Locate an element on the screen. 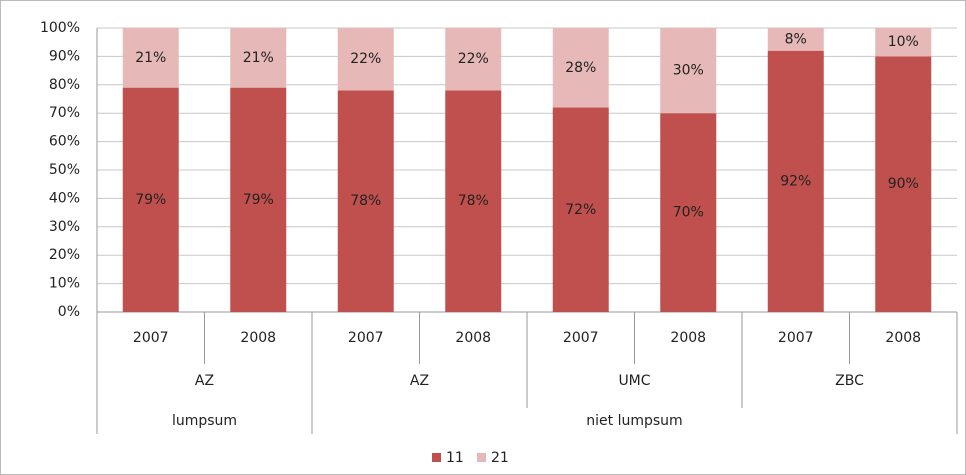 Image resolution: width=966 pixels, height=475 pixels. data-label: 8% is located at coordinates (796, 39).